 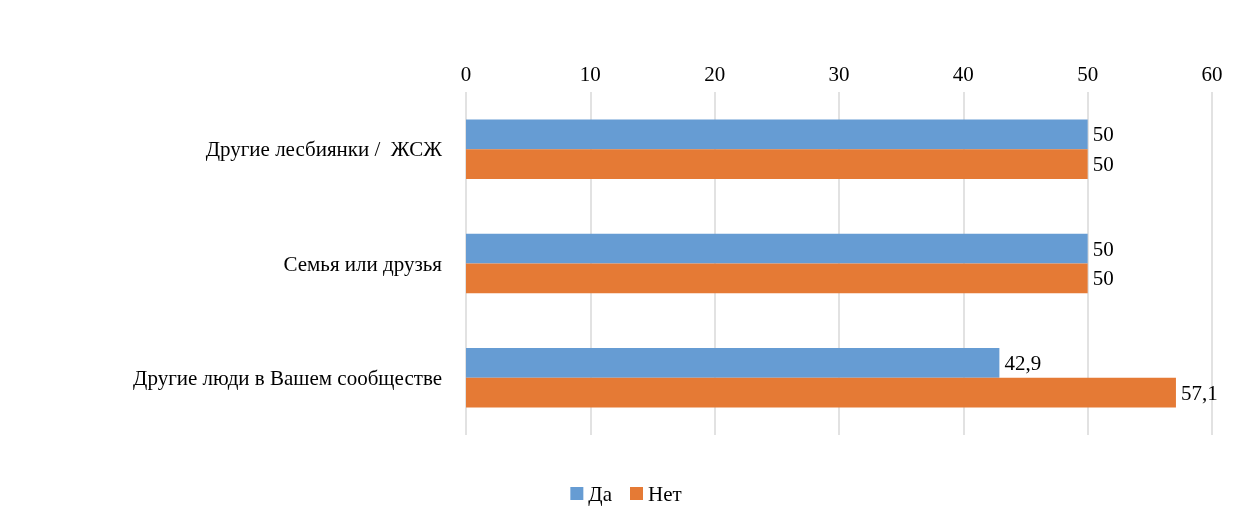 I want to click on x-tick-label: 0, so click(x=466, y=73).